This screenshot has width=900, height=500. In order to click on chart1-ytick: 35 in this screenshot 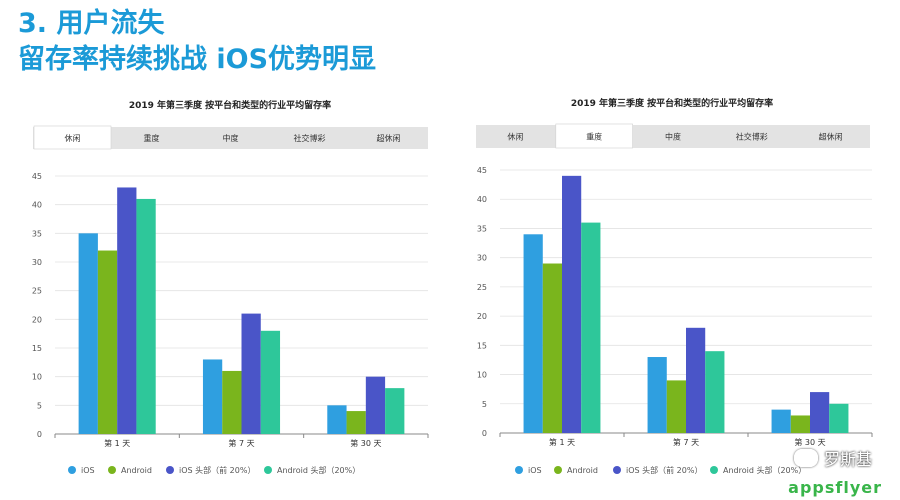, I will do `click(37, 233)`.